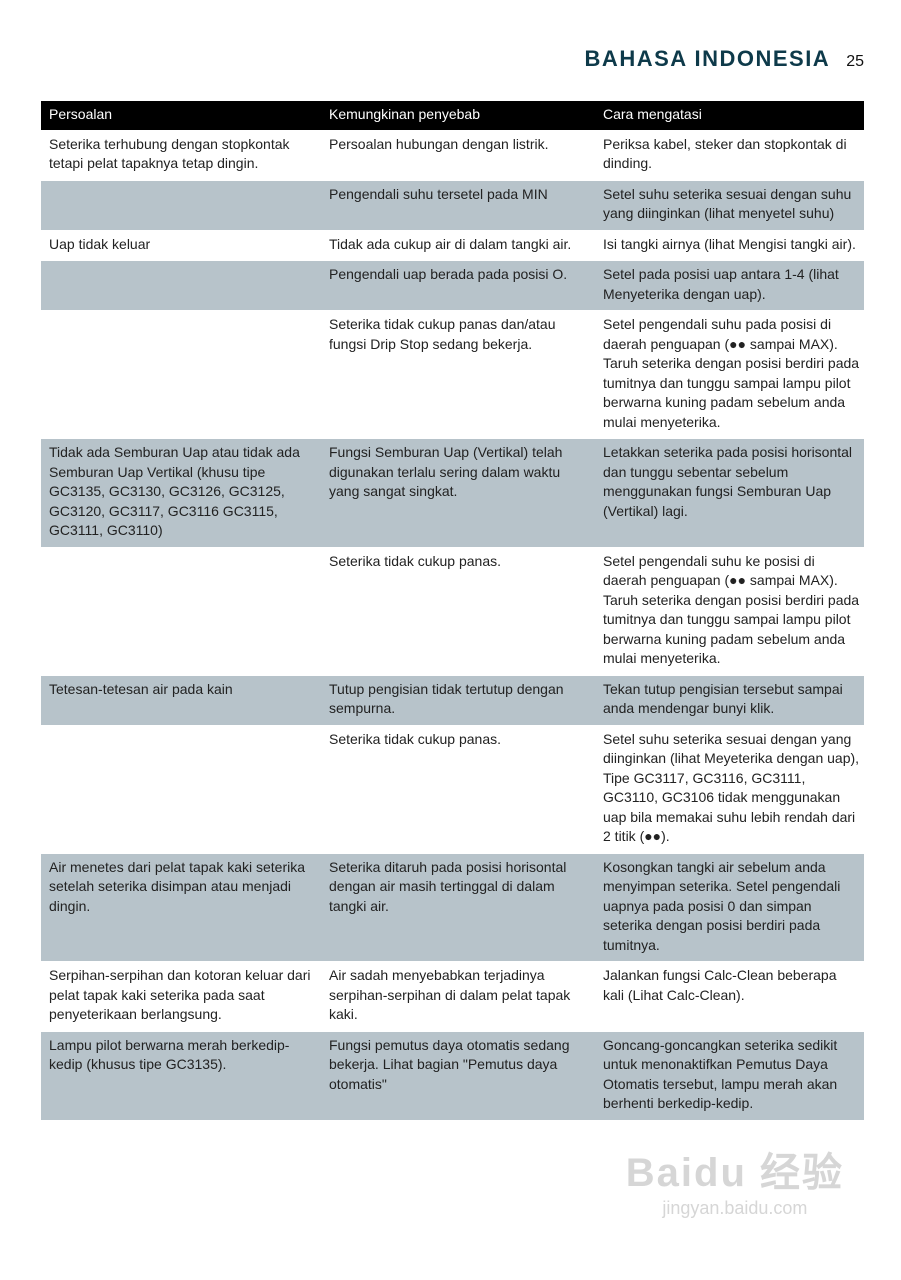  I want to click on cause-cell: Tidak ada cukup air di dalam tangki air., so click(458, 245).